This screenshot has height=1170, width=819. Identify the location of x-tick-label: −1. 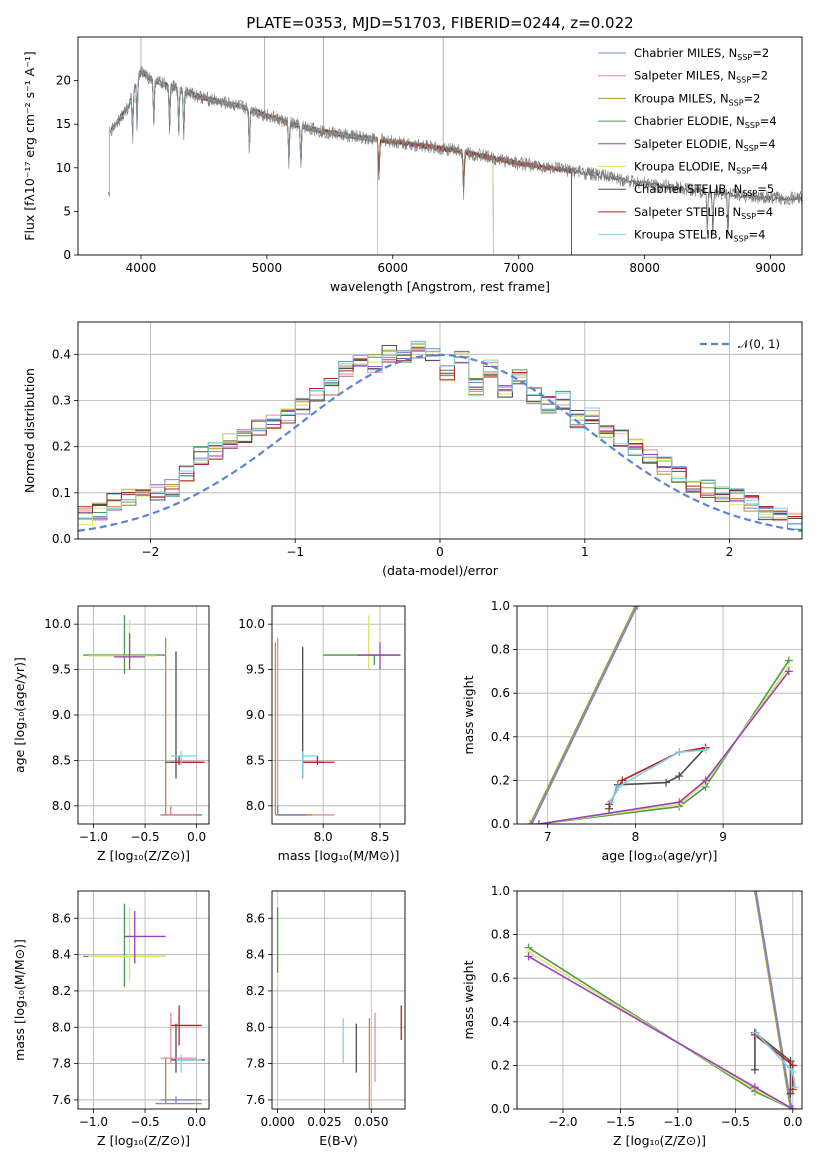
(295, 552).